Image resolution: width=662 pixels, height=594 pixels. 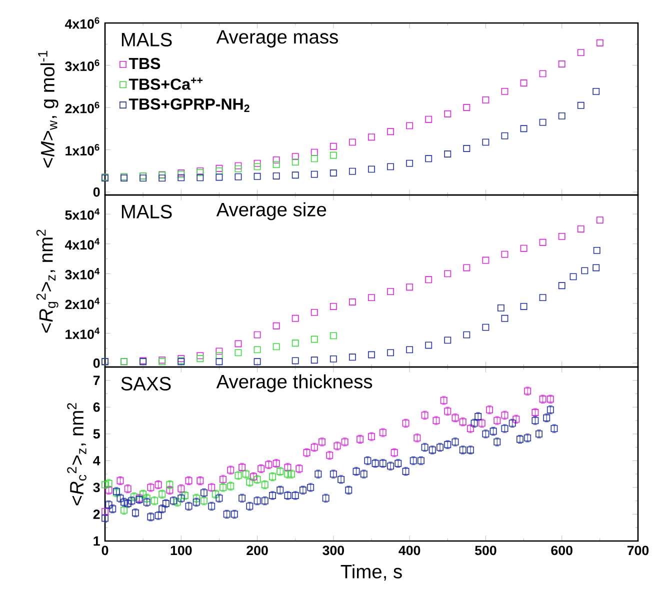 What do you see at coordinates (82, 304) in the screenshot?
I see `y-tick-label: 2x10$^{4}$` at bounding box center [82, 304].